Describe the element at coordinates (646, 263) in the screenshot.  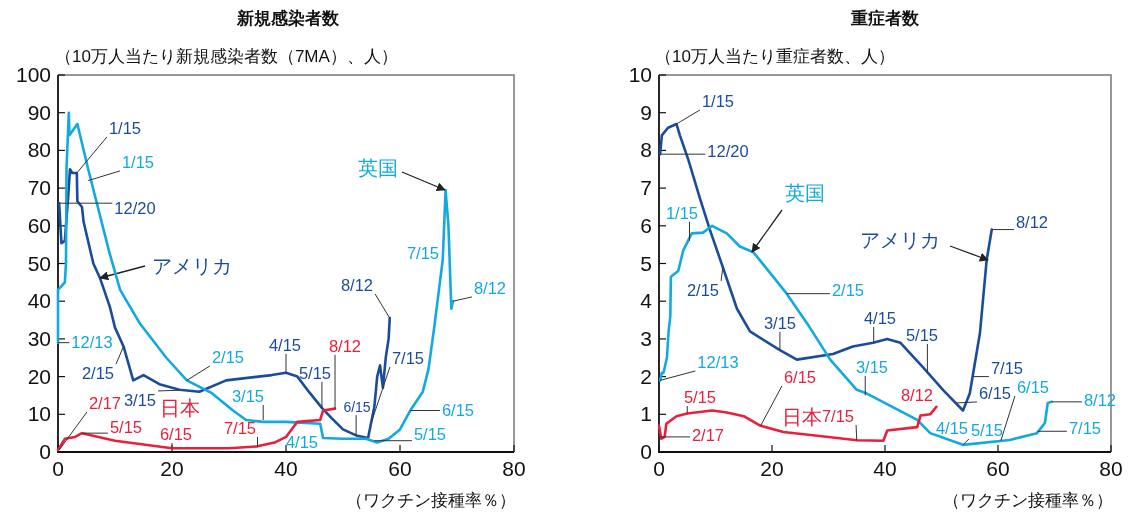
I see `y-tick-label: 5` at that location.